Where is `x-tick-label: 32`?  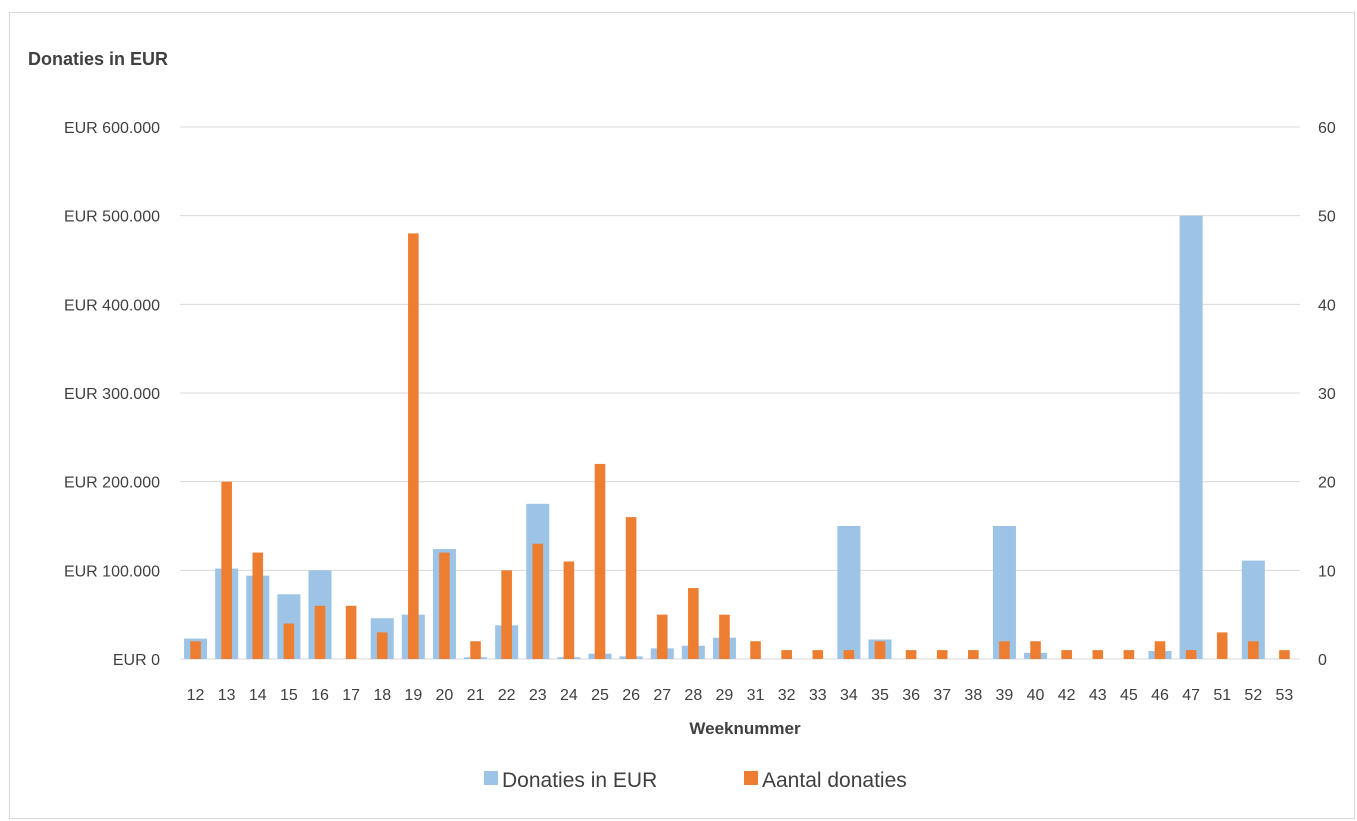 x-tick-label: 32 is located at coordinates (787, 695).